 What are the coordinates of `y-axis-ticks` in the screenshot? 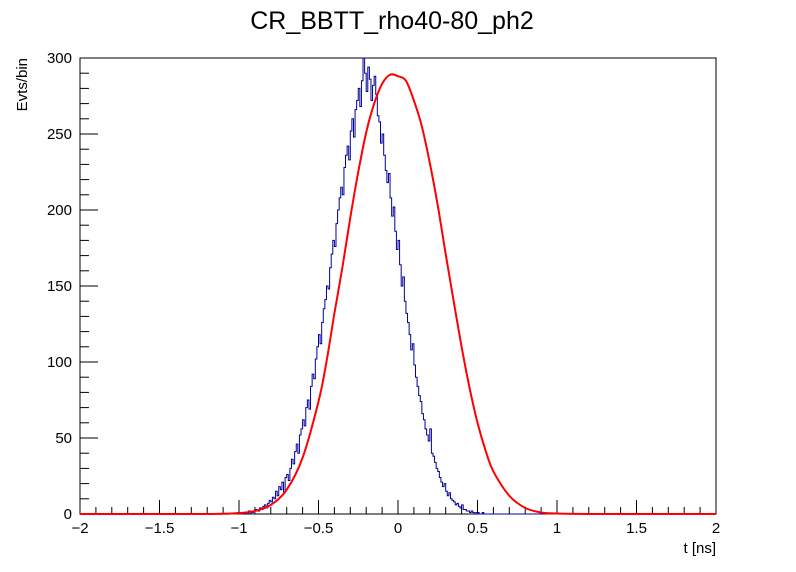 It's located at (89, 286).